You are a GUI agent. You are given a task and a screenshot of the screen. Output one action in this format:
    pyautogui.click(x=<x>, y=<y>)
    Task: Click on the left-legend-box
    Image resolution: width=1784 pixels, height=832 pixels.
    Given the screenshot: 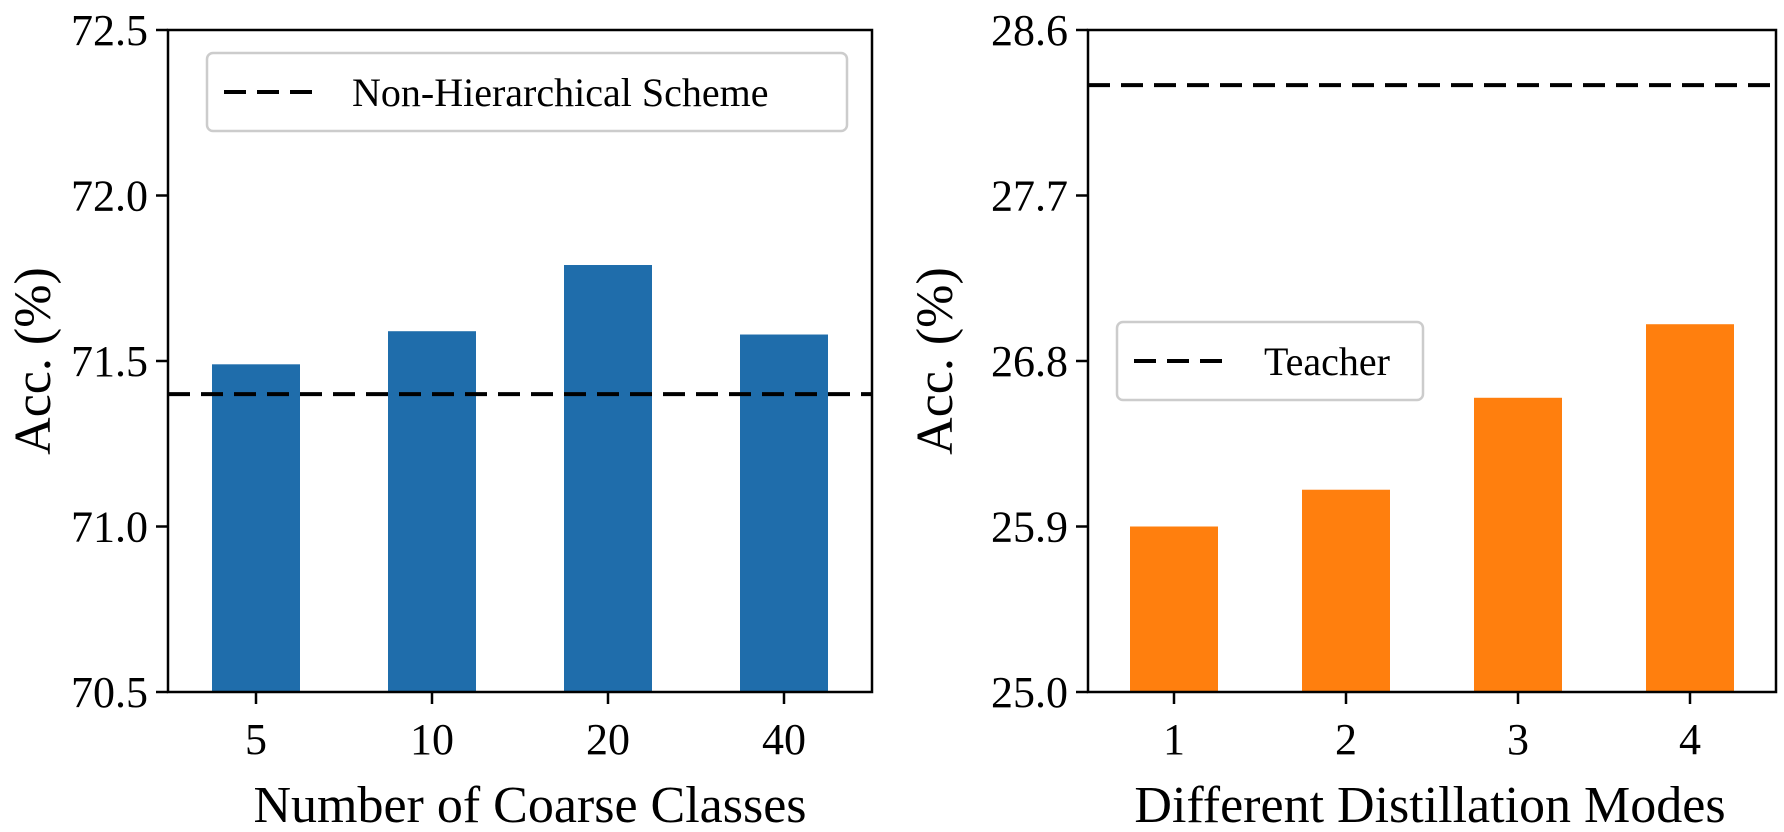 What is the action you would take?
    pyautogui.click(x=527, y=92)
    